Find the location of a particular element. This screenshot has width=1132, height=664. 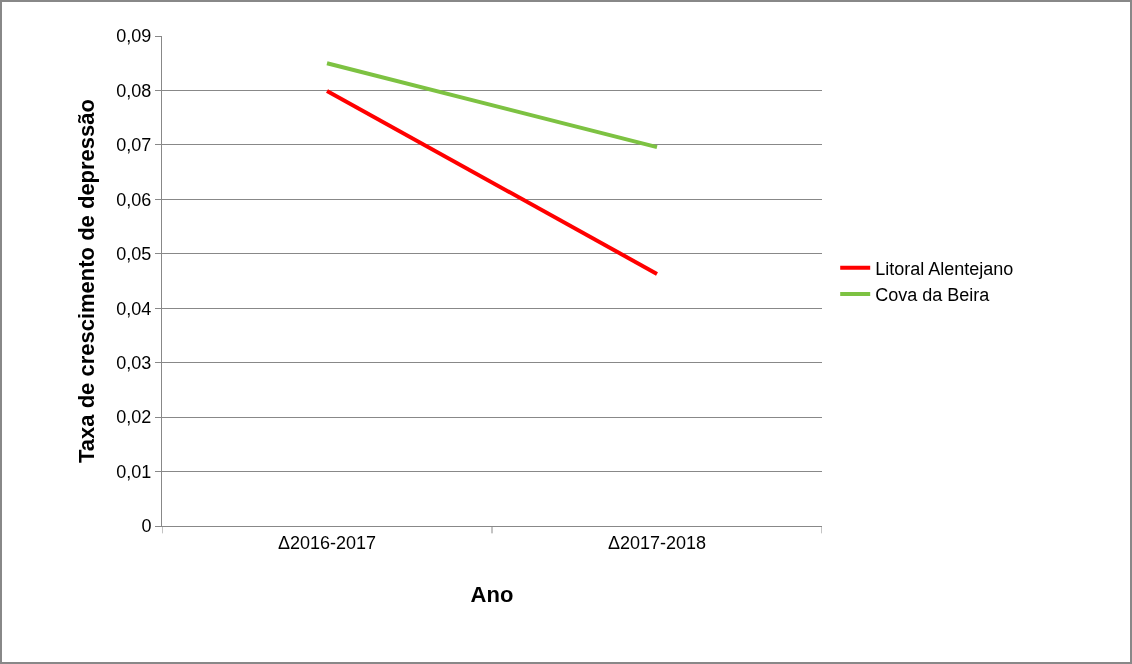

y-tick-label: 0,04 is located at coordinates (134, 308).